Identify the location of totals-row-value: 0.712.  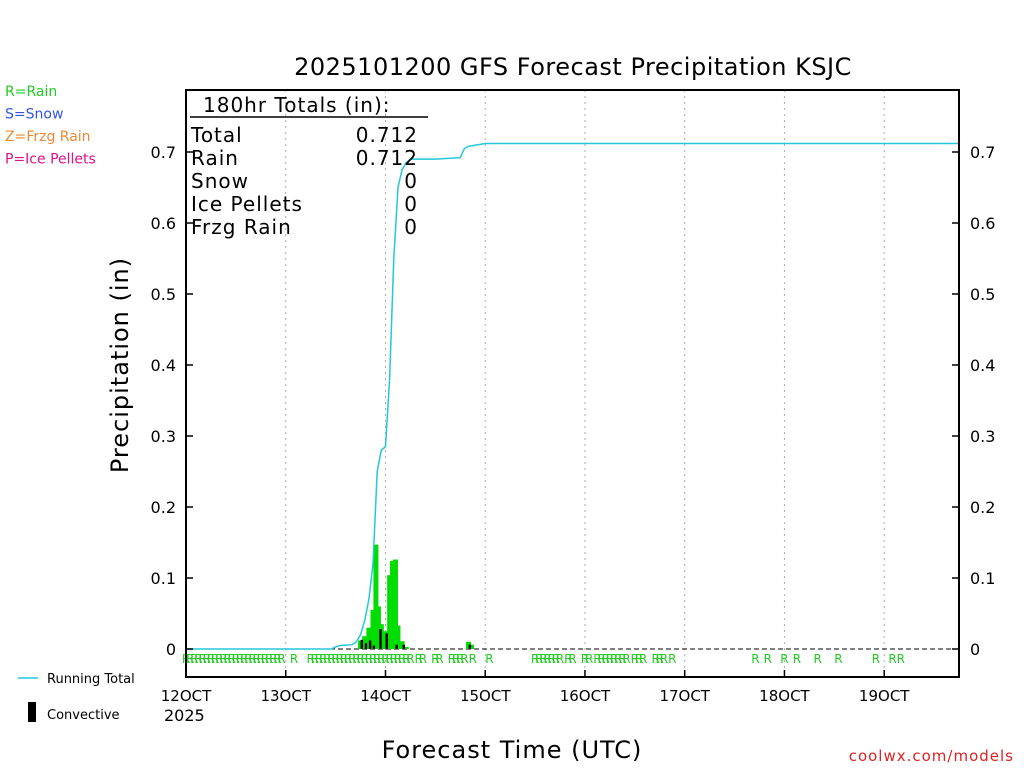
(387, 135).